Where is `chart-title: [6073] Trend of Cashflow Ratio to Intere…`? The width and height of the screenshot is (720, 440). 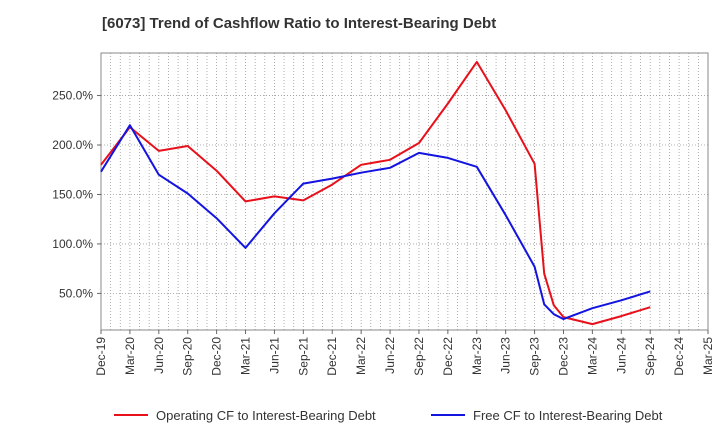
chart-title: [6073] Trend of Cashflow Ratio to Intere… is located at coordinates (299, 23).